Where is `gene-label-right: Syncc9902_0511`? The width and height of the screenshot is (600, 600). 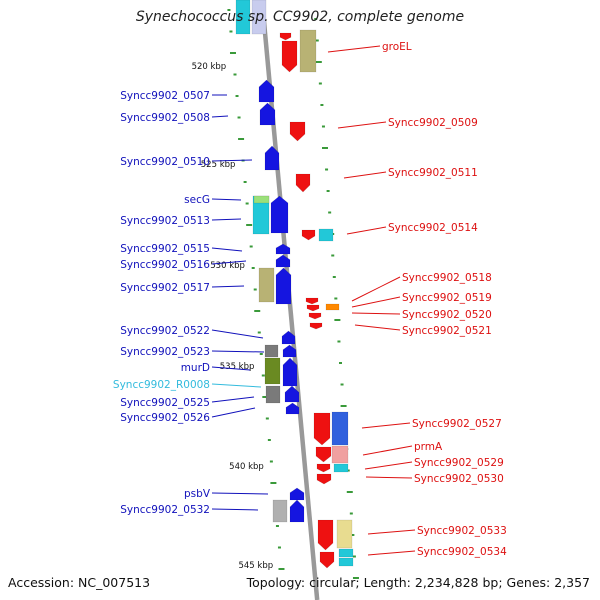
gene-label-right: Syncc9902_0511 is located at coordinates (433, 173).